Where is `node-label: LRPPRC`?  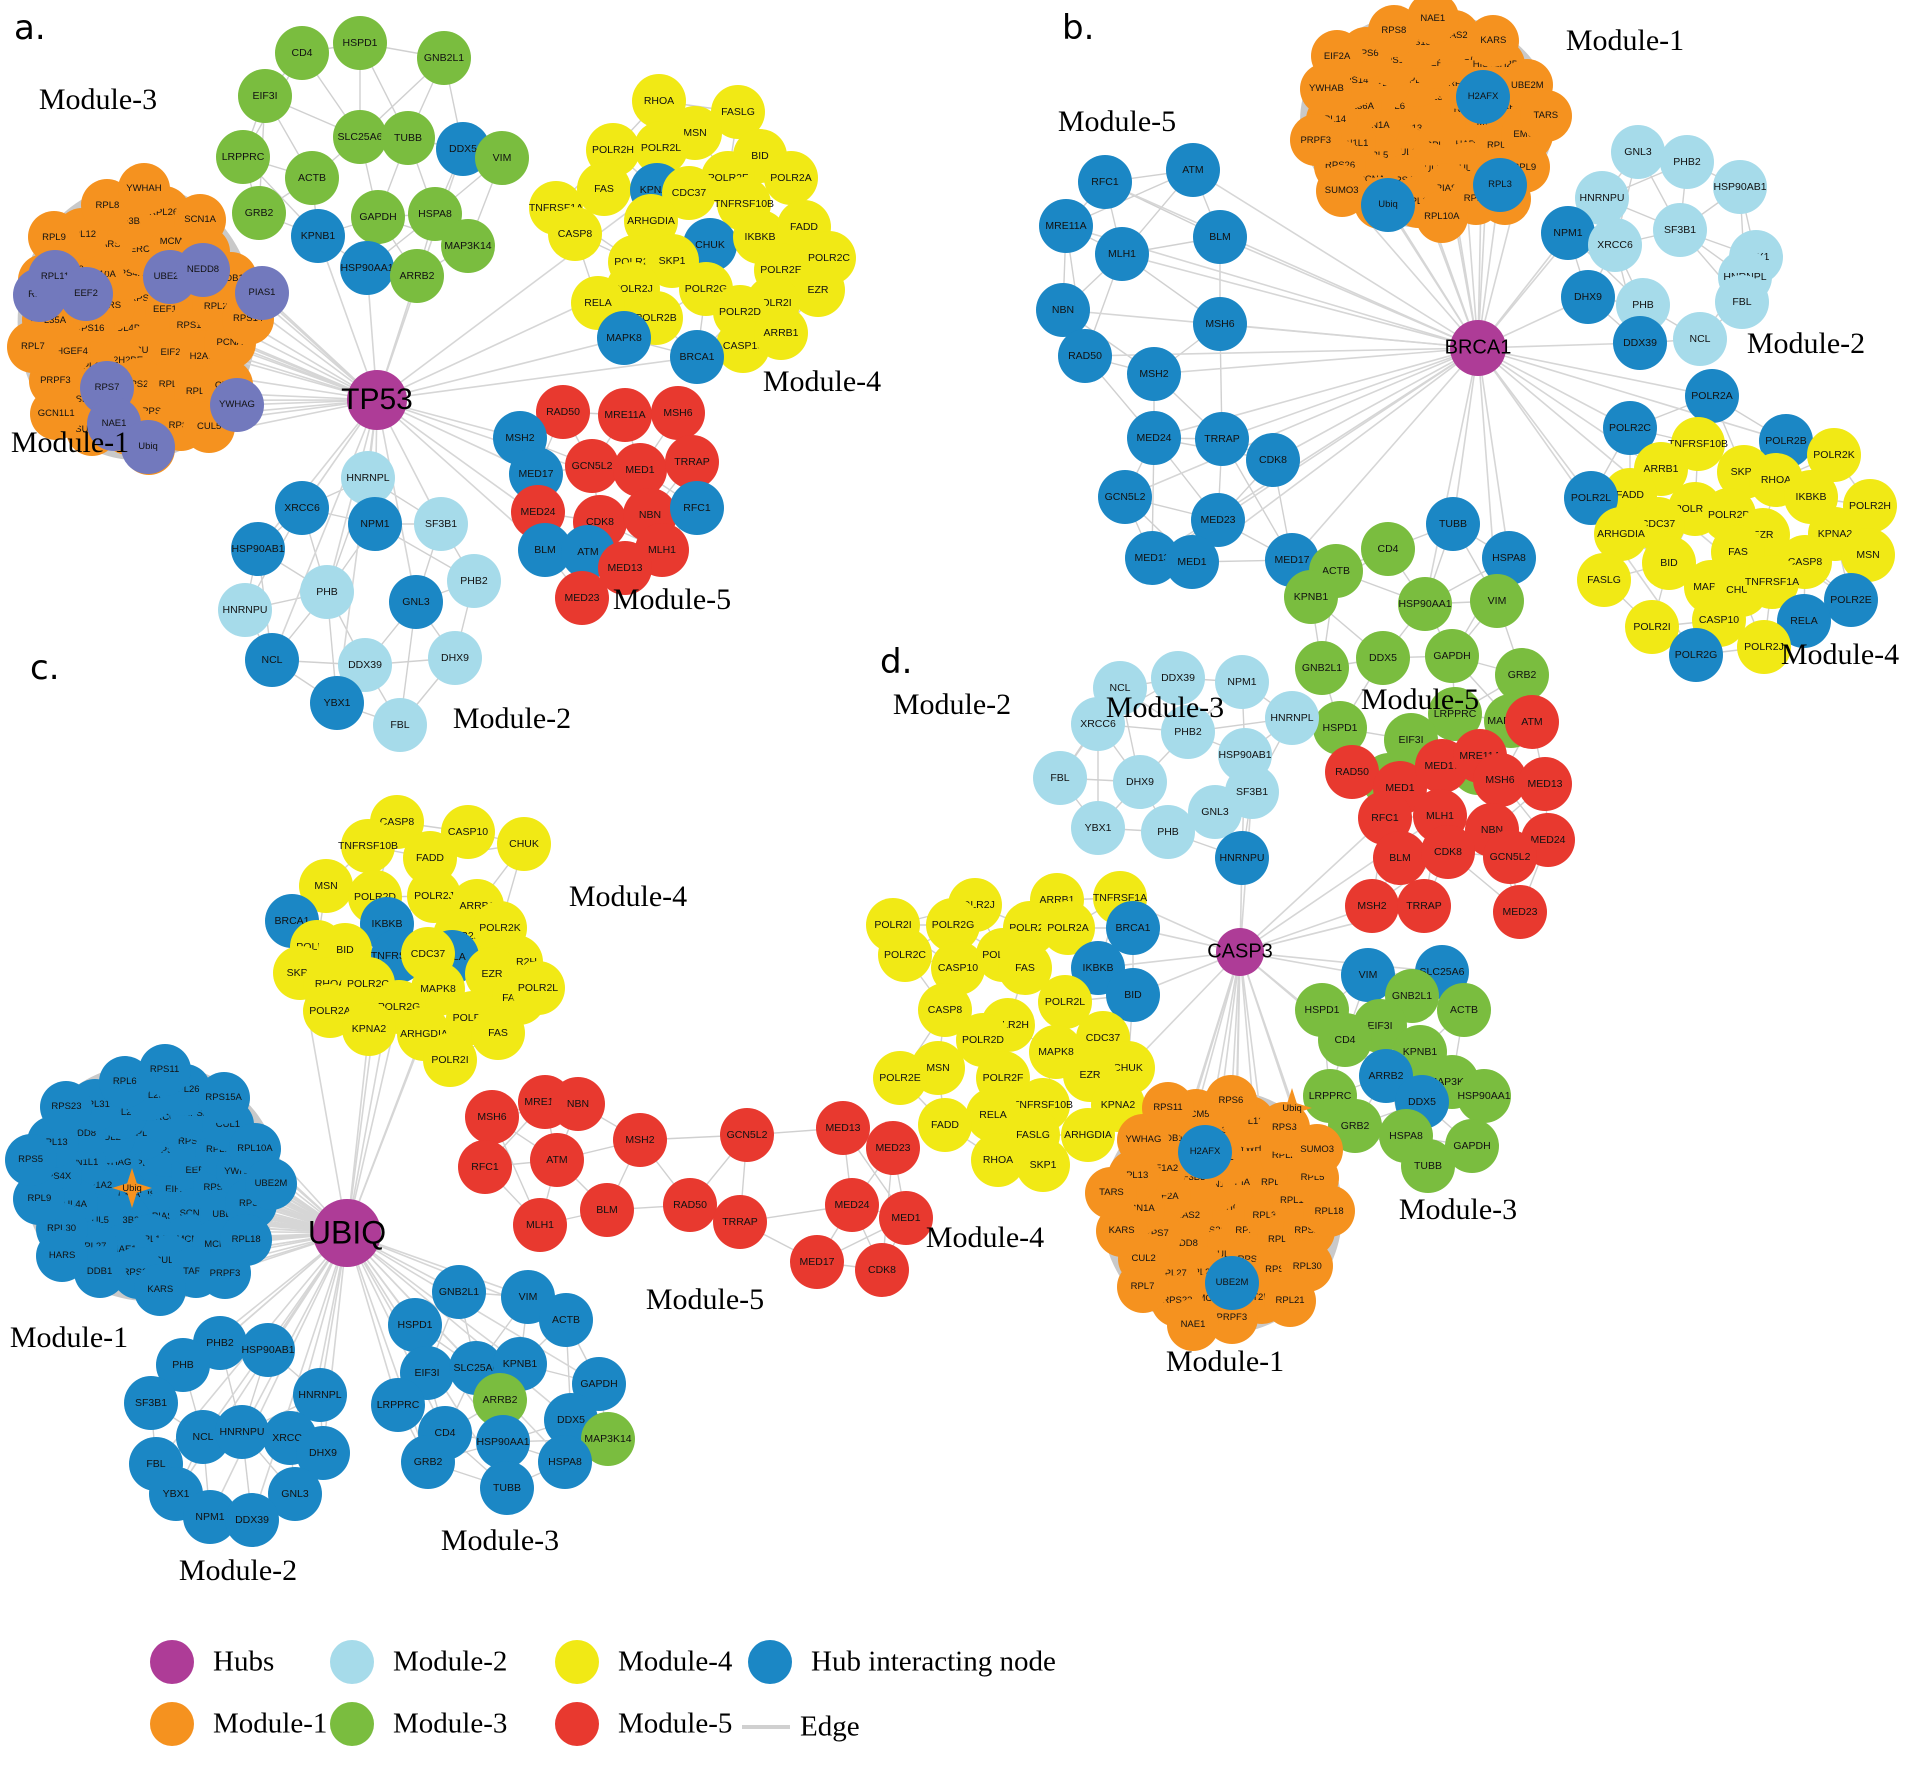 node-label: LRPPRC is located at coordinates (243, 156).